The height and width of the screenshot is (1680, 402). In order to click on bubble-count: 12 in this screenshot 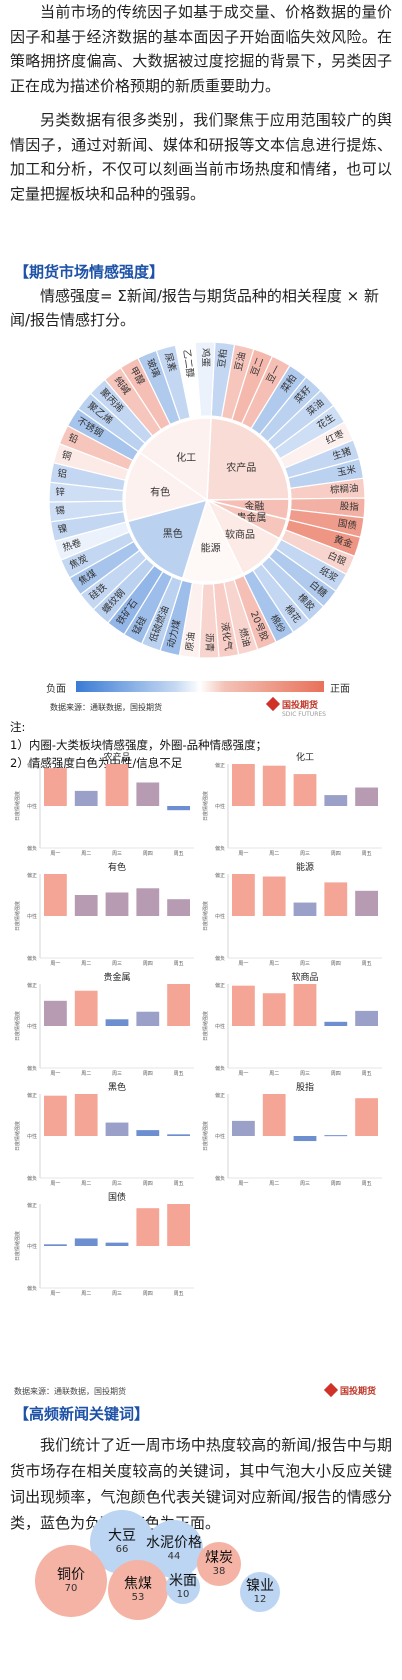, I will do `click(260, 1599)`.